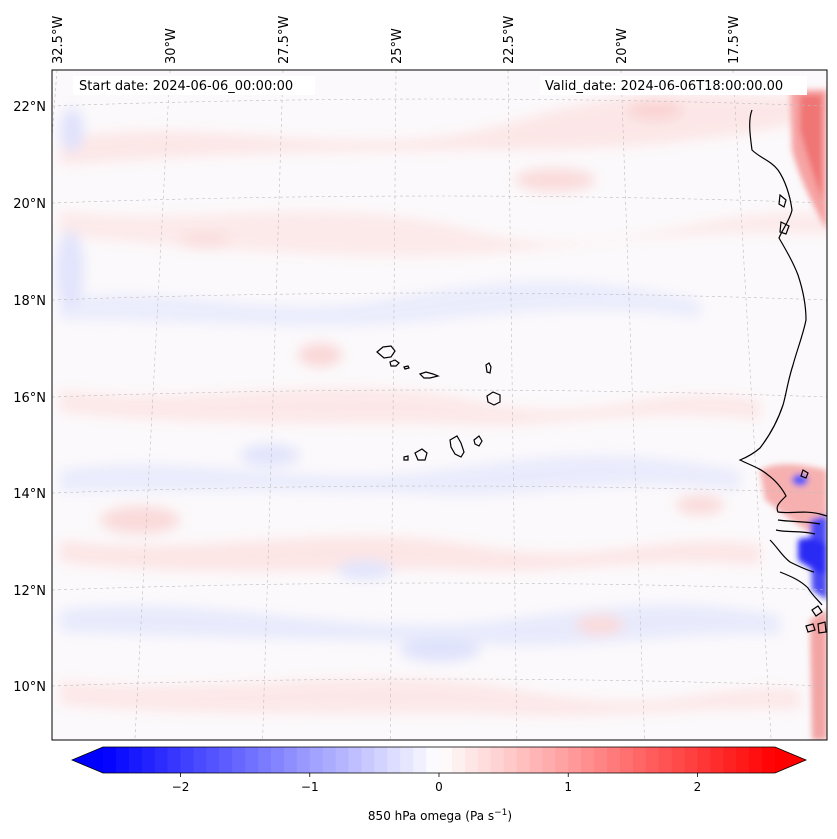  Describe the element at coordinates (698, 787) in the screenshot. I see `colorbar-tick-label: 2` at that location.